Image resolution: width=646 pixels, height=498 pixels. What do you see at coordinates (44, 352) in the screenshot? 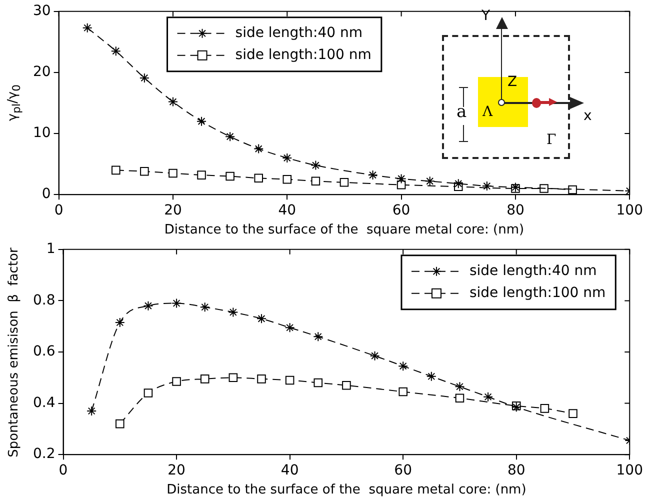
I see `y-tick-label: 0.6` at bounding box center [44, 352].